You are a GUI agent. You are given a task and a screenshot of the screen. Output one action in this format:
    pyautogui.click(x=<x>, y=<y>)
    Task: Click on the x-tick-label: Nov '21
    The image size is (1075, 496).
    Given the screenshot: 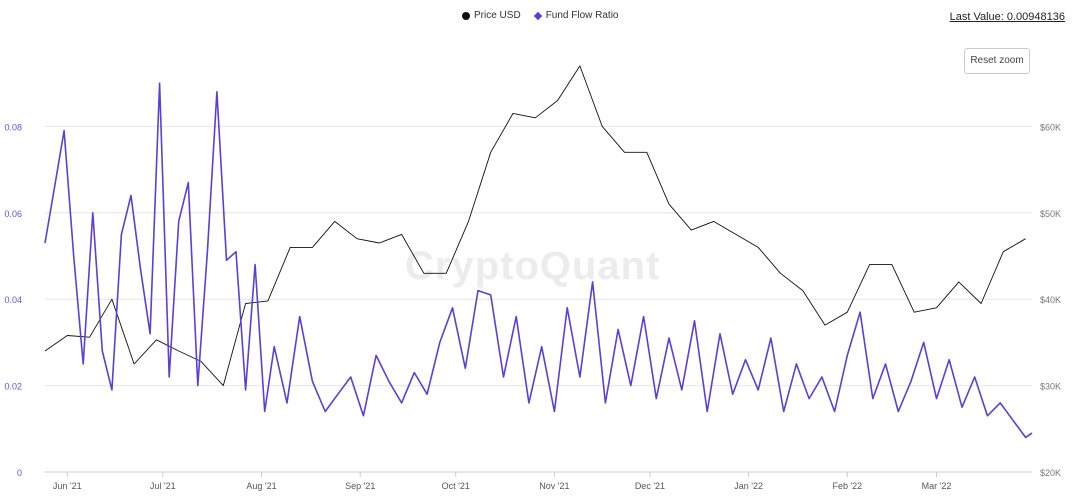 What is the action you would take?
    pyautogui.click(x=554, y=486)
    